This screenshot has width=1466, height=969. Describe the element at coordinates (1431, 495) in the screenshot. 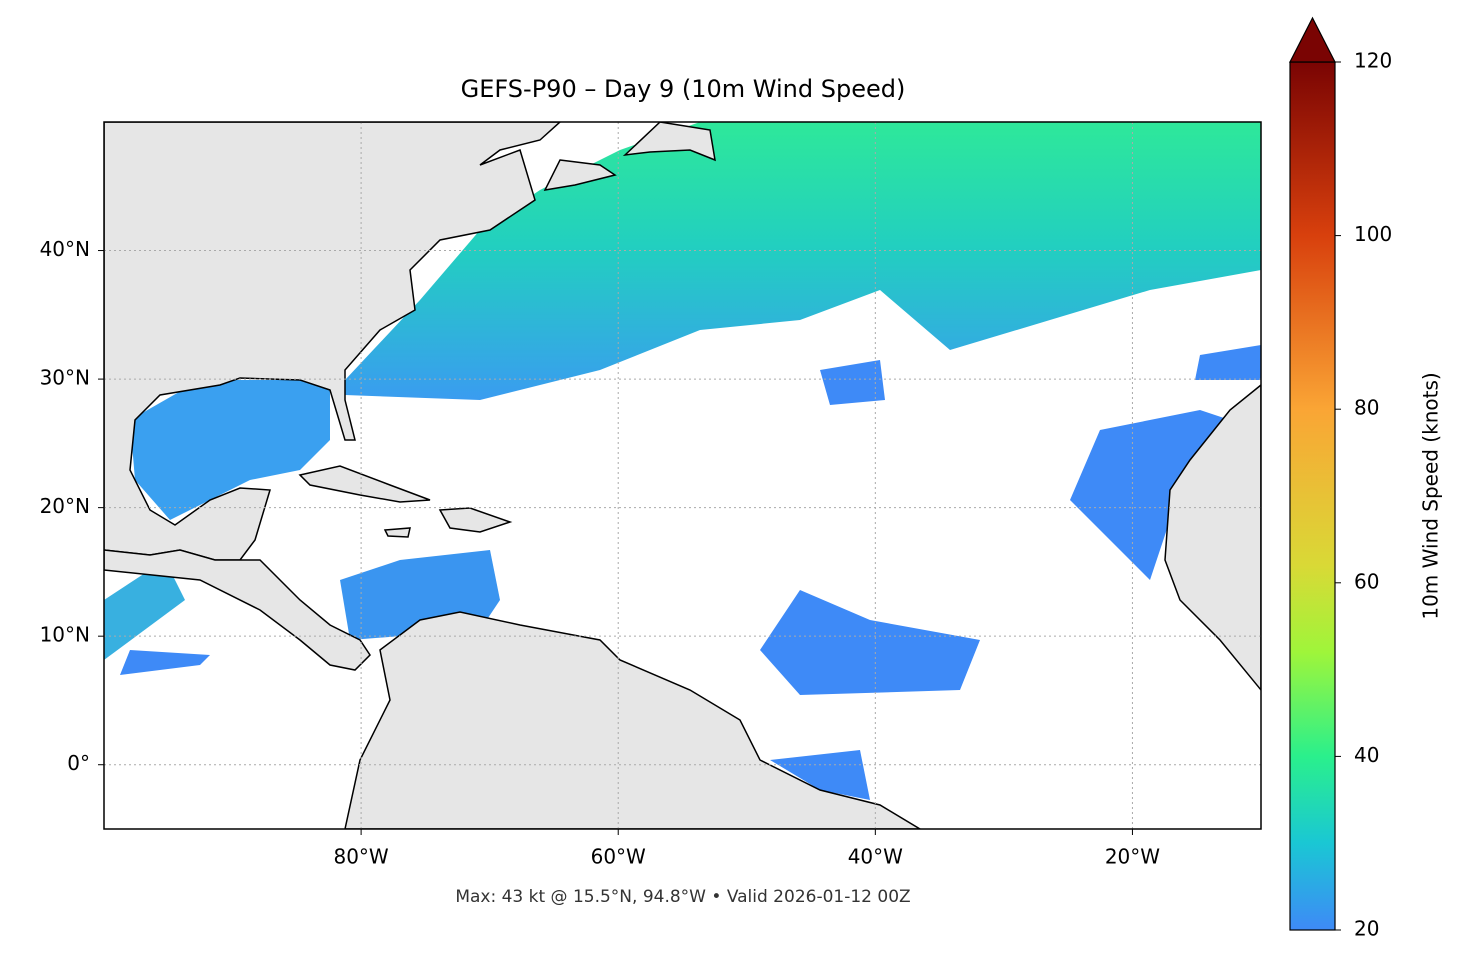

I see `colorbar-label: 10m Wind Speed (knots)` at that location.